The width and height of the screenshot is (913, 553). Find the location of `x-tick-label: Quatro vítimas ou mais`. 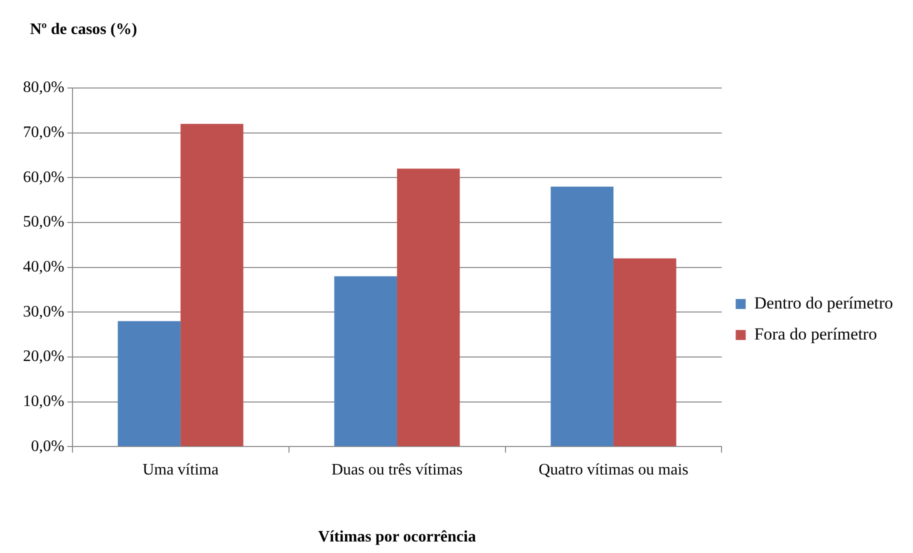

x-tick-label: Quatro vítimas ou mais is located at coordinates (613, 469).